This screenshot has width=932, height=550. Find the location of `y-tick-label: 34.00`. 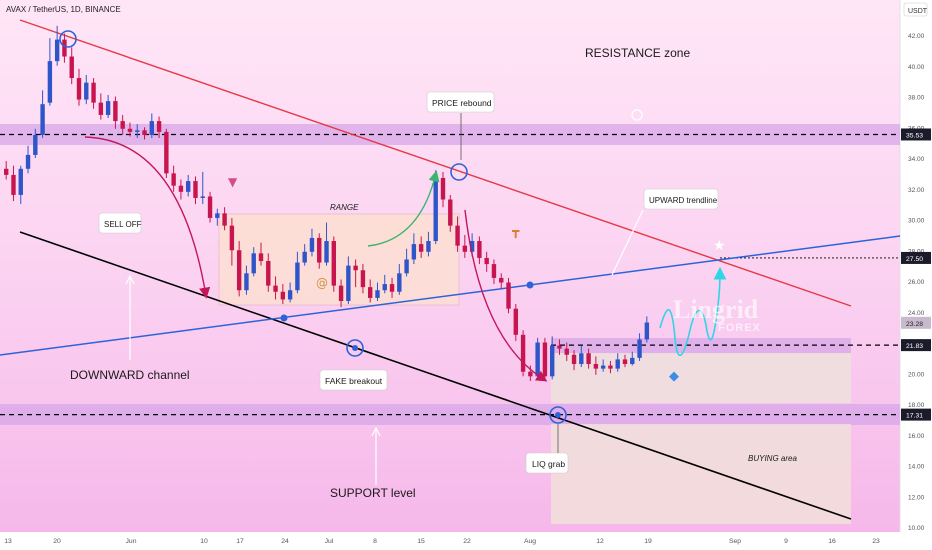

y-tick-label: 34.00 is located at coordinates (916, 159).